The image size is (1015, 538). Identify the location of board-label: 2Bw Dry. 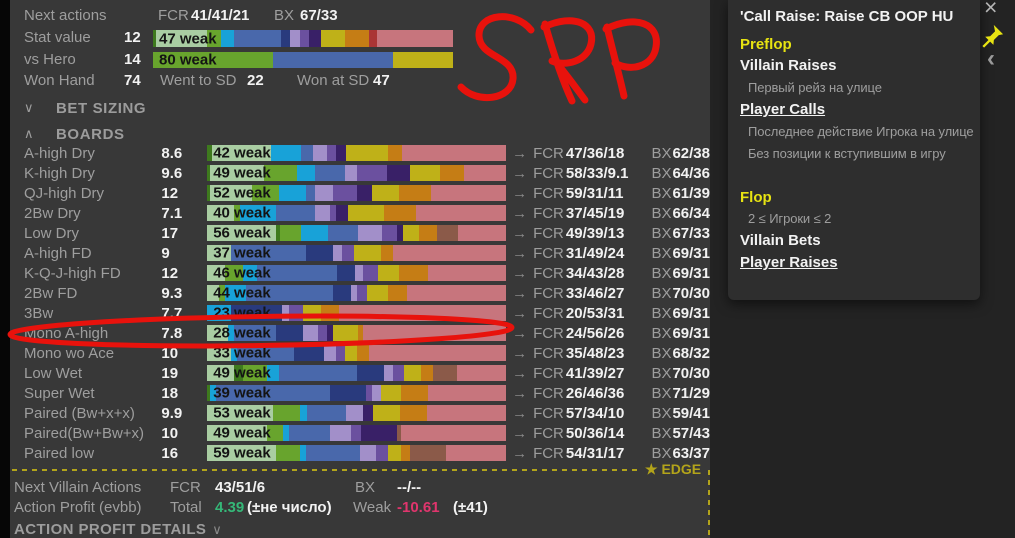
(52, 213).